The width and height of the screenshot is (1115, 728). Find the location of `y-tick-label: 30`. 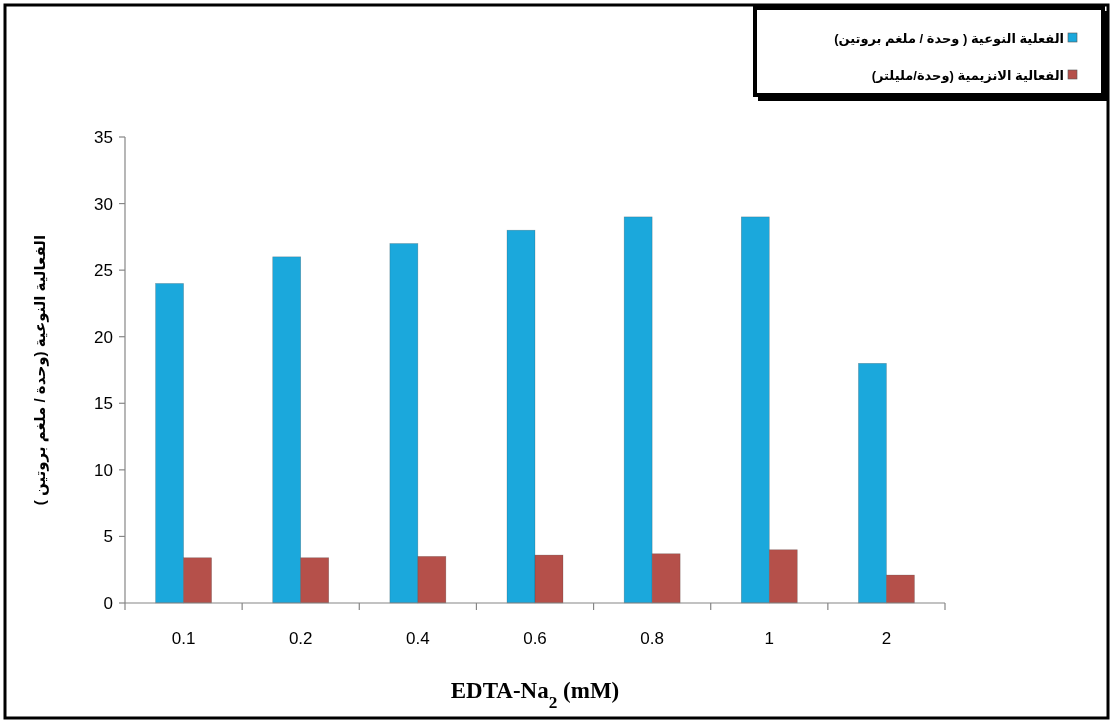

y-tick-label: 30 is located at coordinates (103, 204).